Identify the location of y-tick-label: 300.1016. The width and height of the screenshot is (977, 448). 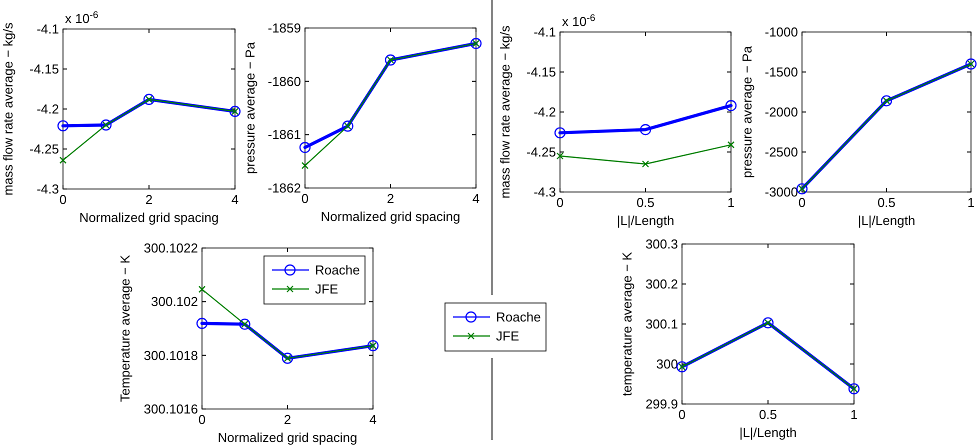
(171, 409).